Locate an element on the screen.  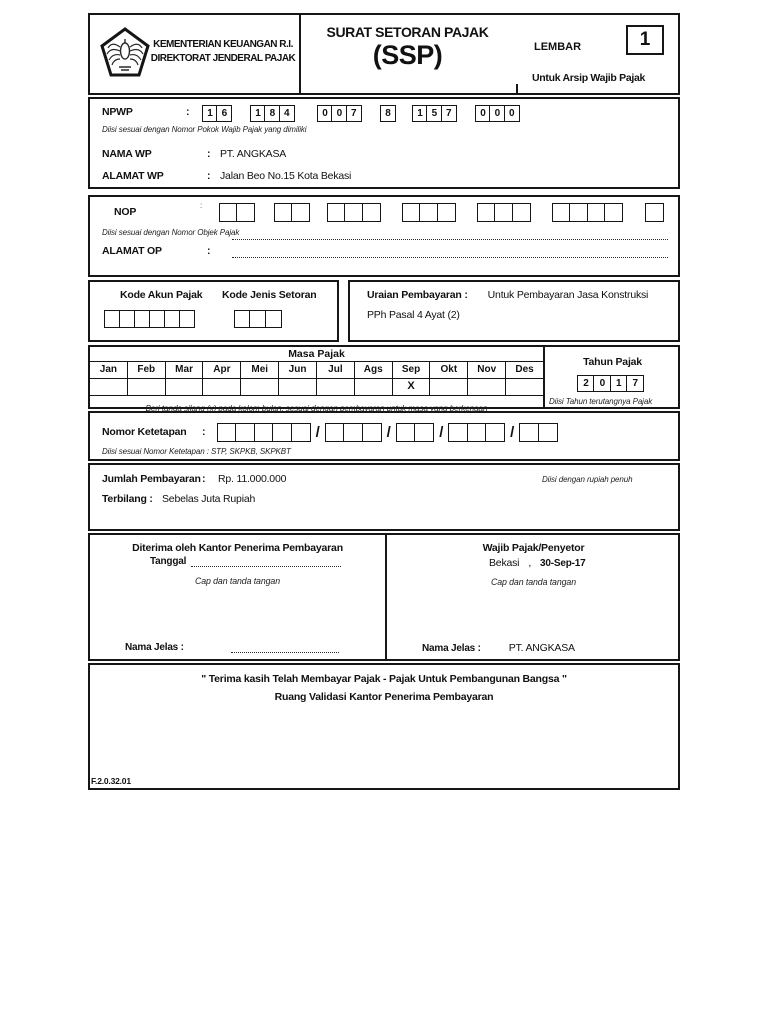
npwp-digit-box: 0 is located at coordinates (511, 113).